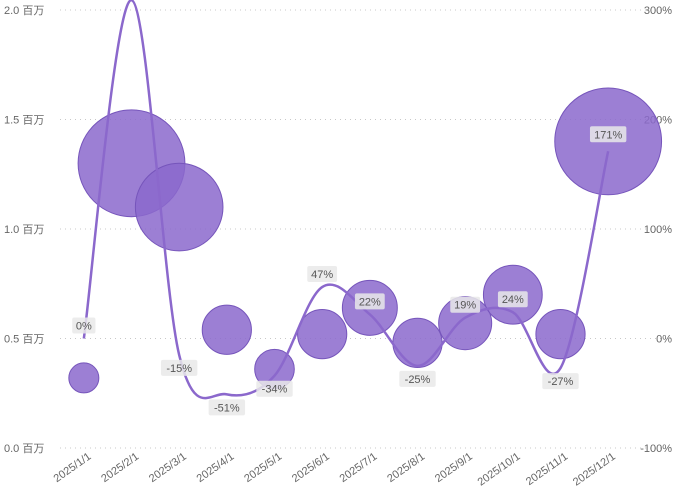 The image size is (678, 503). I want to click on x-tick-label: 2025/10/1, so click(499, 470).